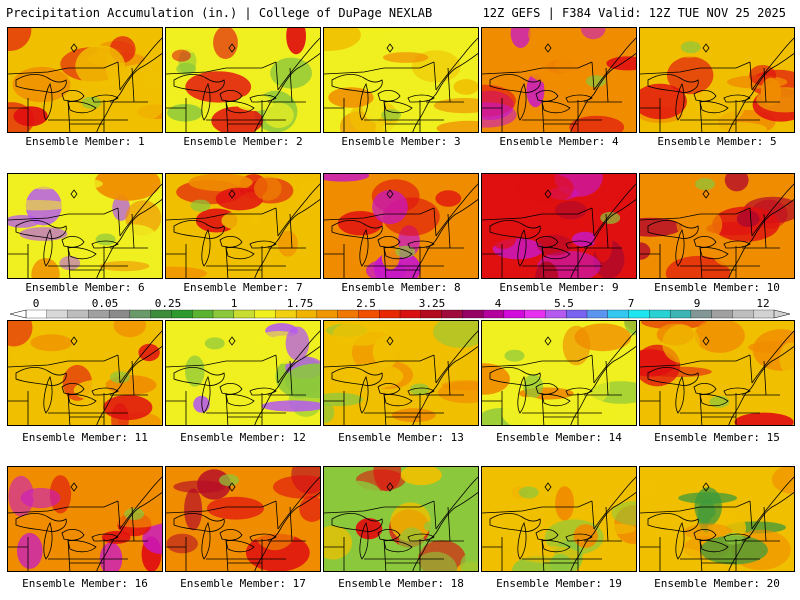 This screenshot has height=600, width=800. I want to click on colorbar-tick-label: 0.05, so click(105, 303).